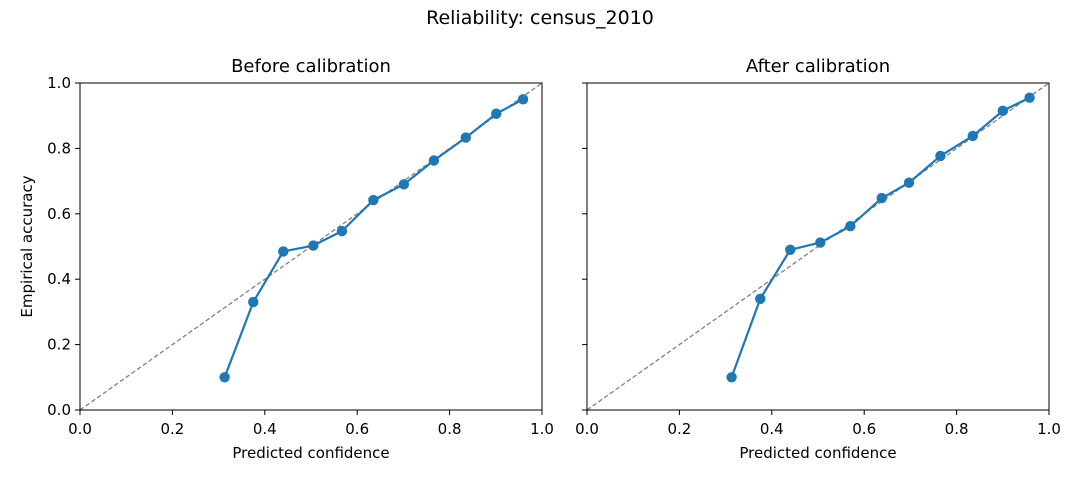 This screenshot has height=480, width=1080. I want to click on y-tick-label: 0.0, so click(59, 410).